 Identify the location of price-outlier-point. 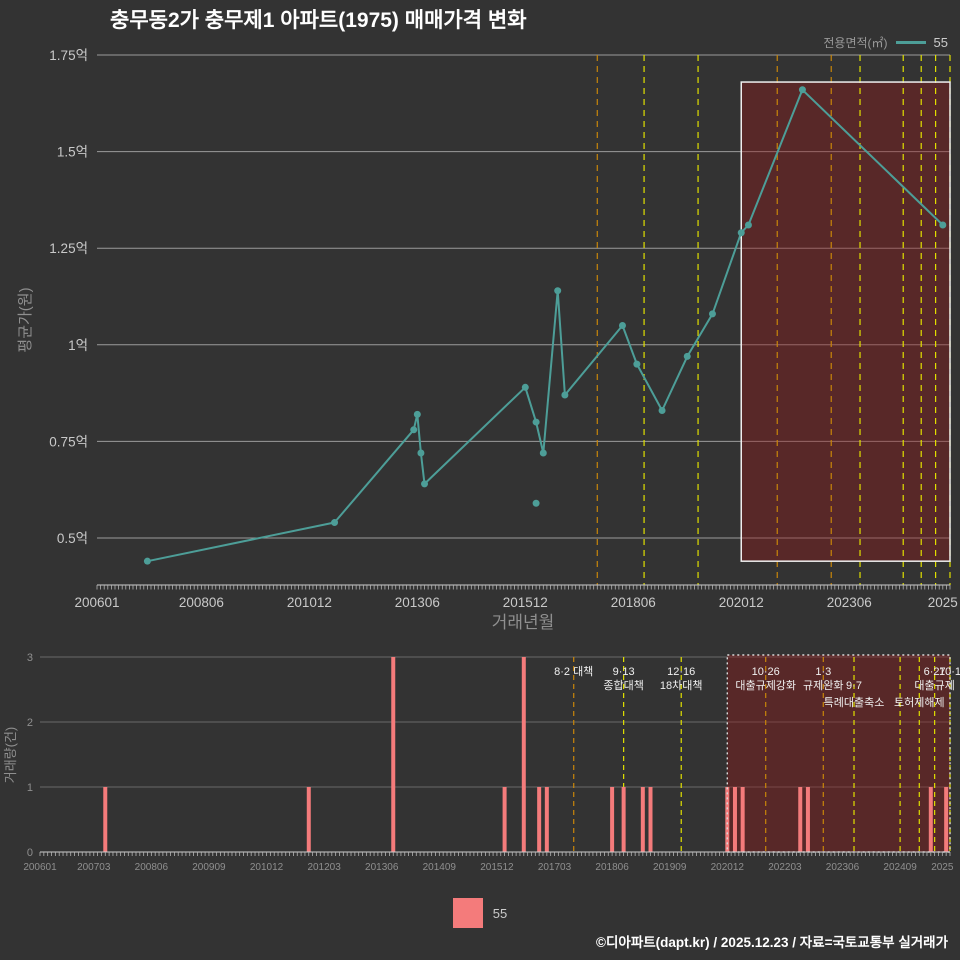
(536, 503).